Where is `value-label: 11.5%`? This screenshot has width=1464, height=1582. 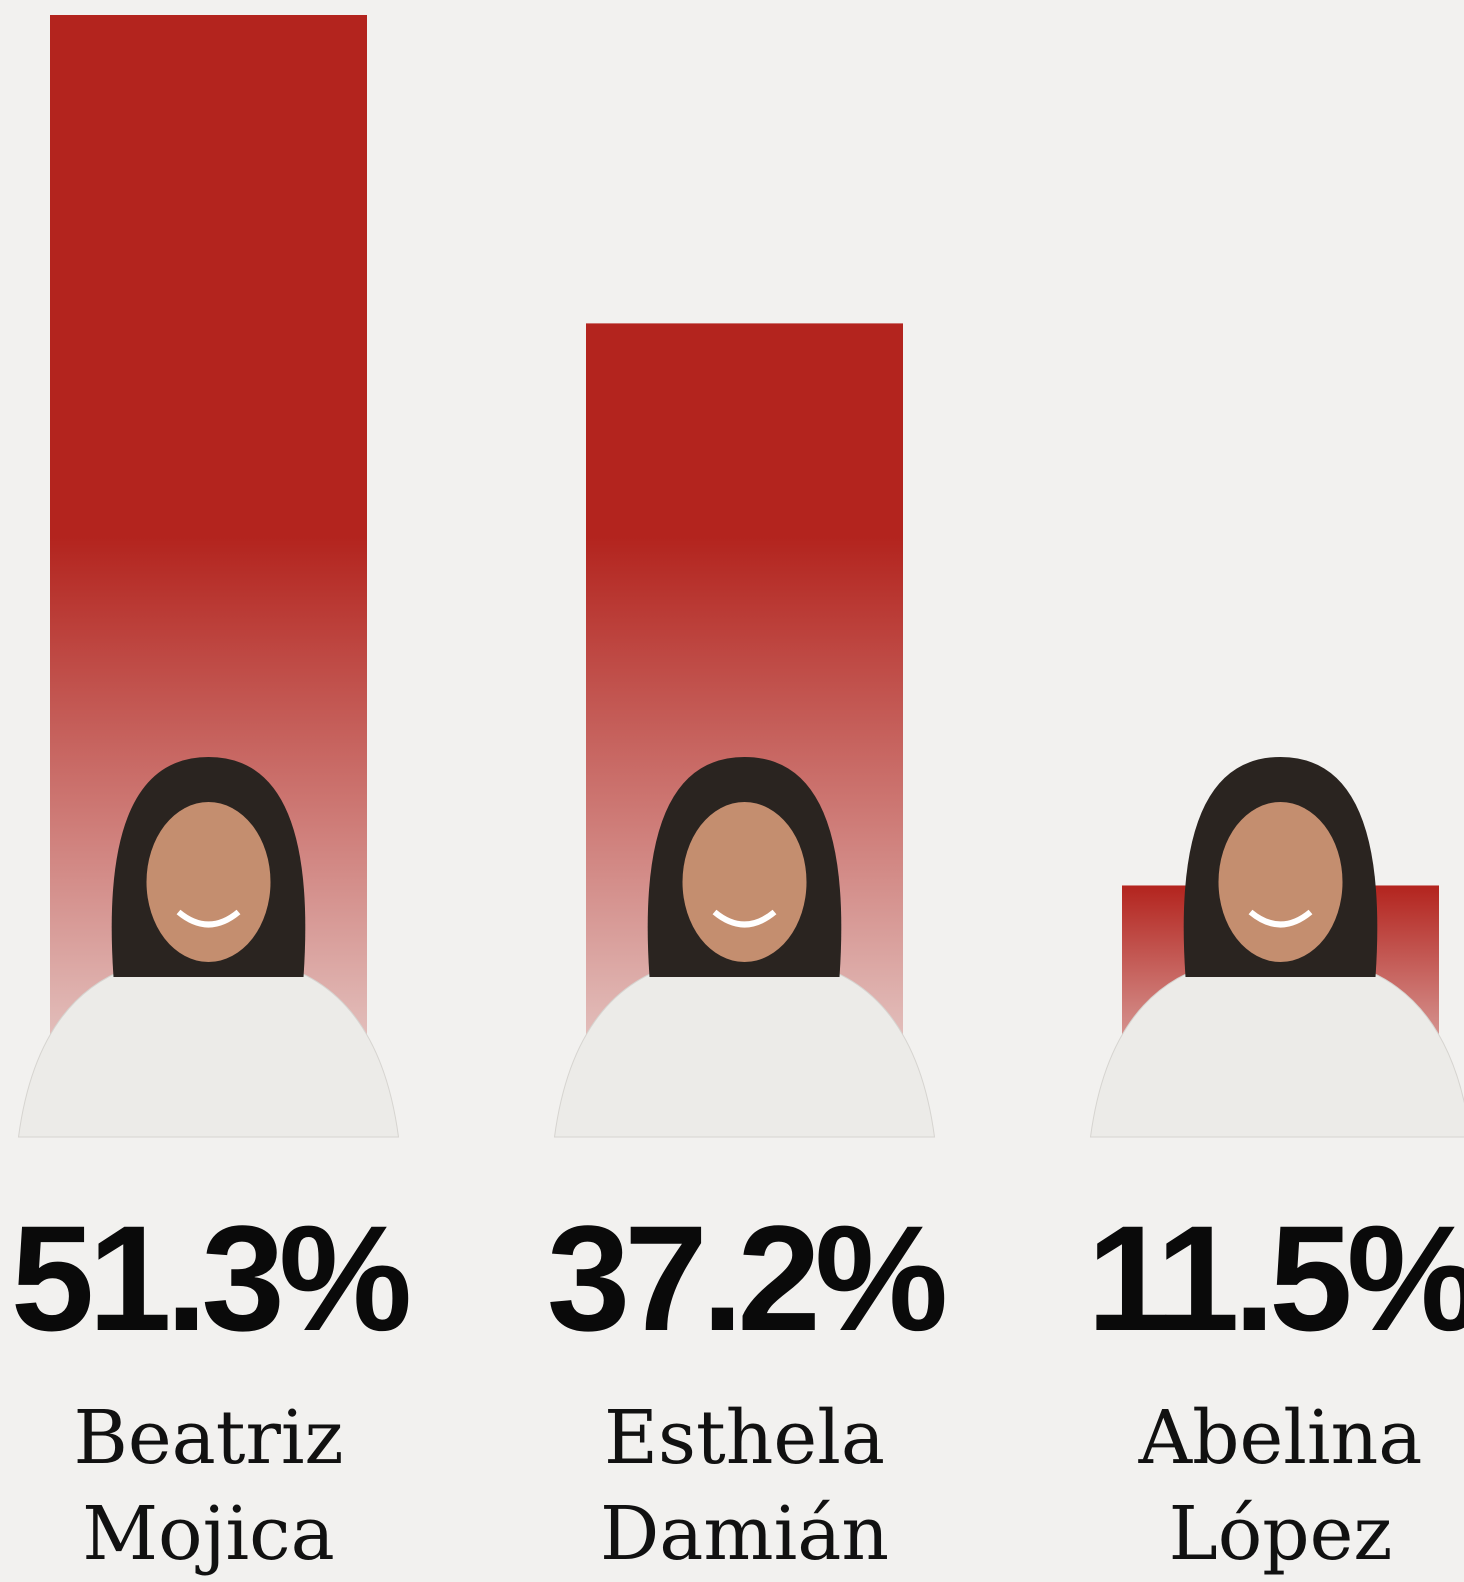
value-label: 11.5% is located at coordinates (1275, 1278).